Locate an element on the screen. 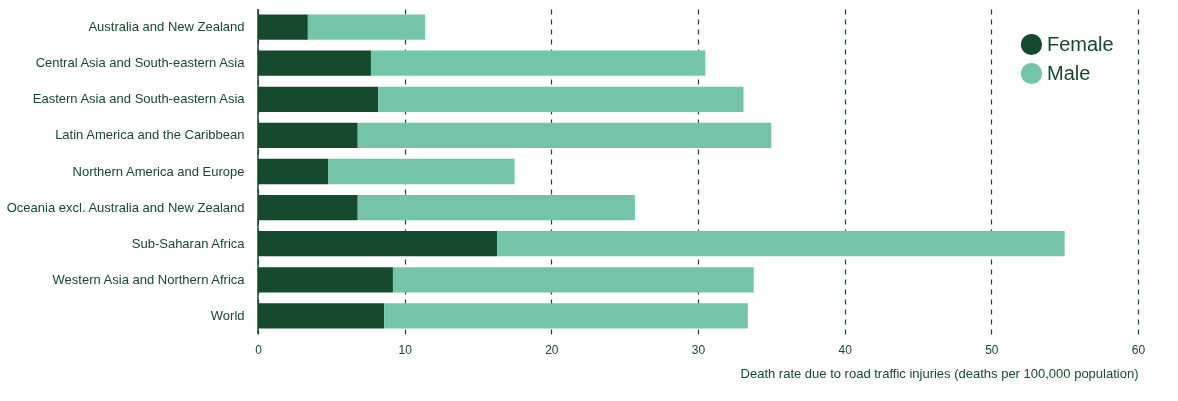  x-tick-label: 10 is located at coordinates (405, 349).